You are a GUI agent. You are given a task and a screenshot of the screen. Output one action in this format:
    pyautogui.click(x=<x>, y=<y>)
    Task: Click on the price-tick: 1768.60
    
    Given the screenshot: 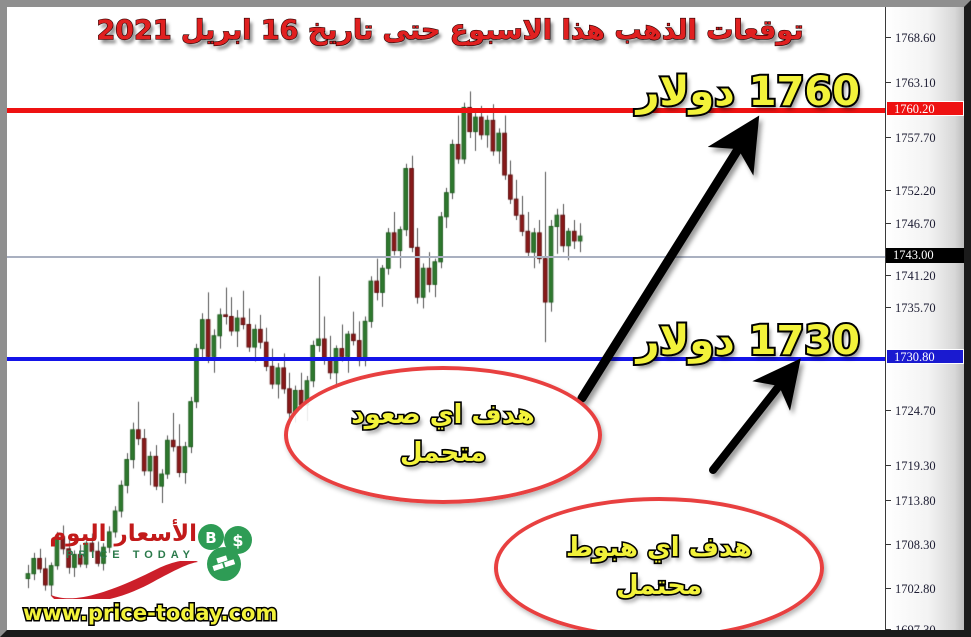 What is the action you would take?
    pyautogui.click(x=911, y=38)
    